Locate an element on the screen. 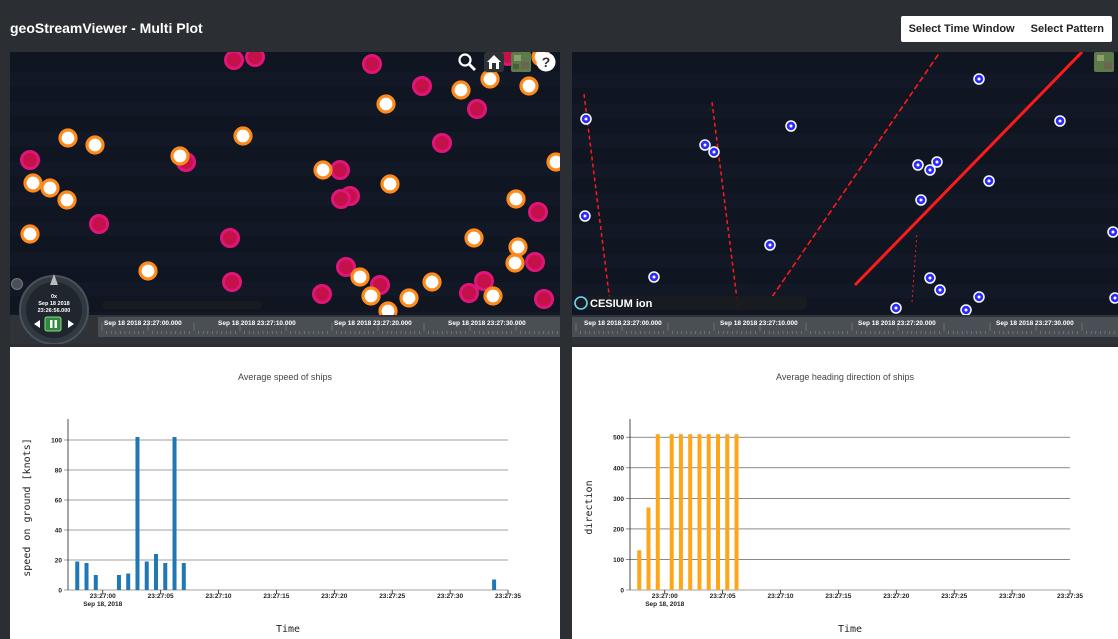 This screenshot has height=639, width=1118. y-tick-label: 0 is located at coordinates (622, 591).